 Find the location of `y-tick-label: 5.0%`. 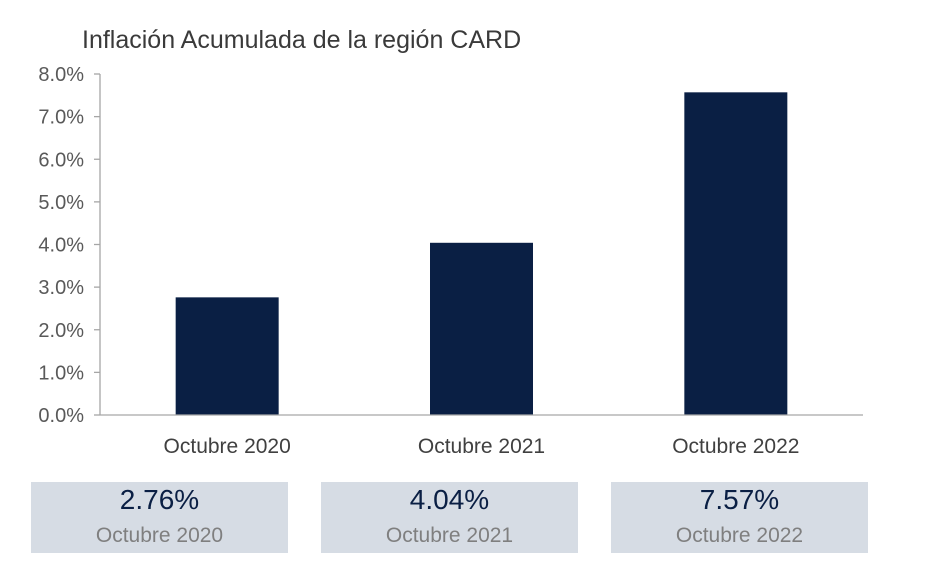

y-tick-label: 5.0% is located at coordinates (61, 203).